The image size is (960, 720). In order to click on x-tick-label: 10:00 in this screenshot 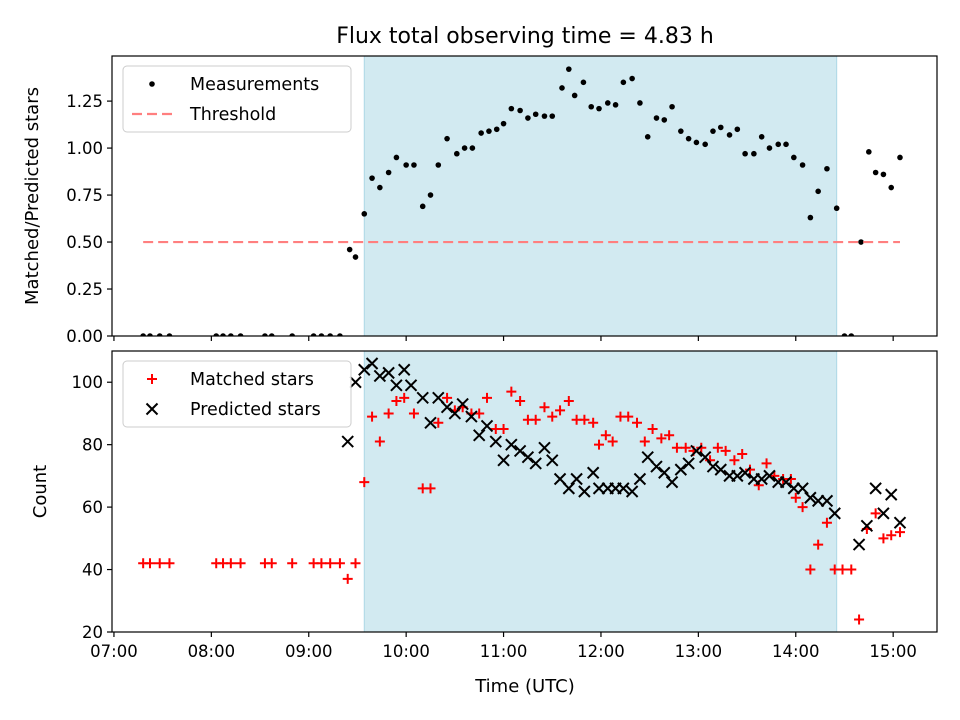, I will do `click(406, 651)`.